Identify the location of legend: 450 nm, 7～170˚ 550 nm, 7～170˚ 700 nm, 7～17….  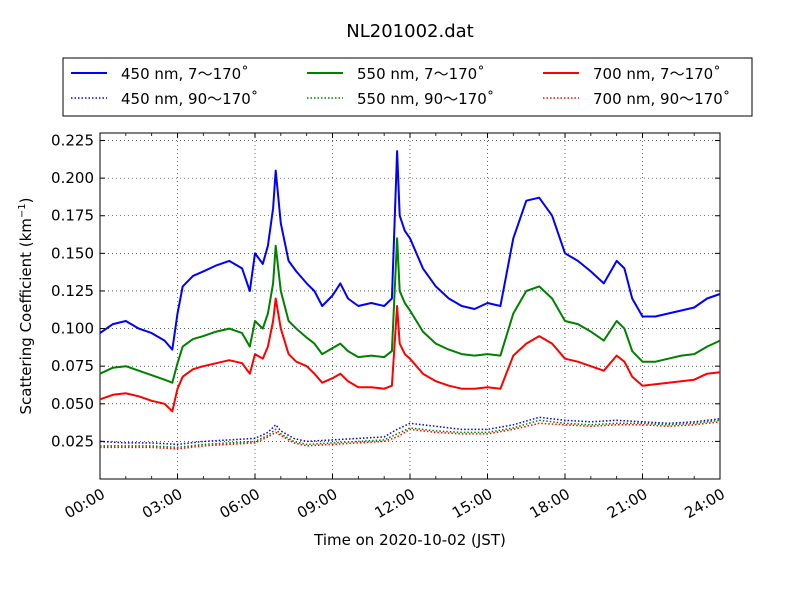
(407, 87).